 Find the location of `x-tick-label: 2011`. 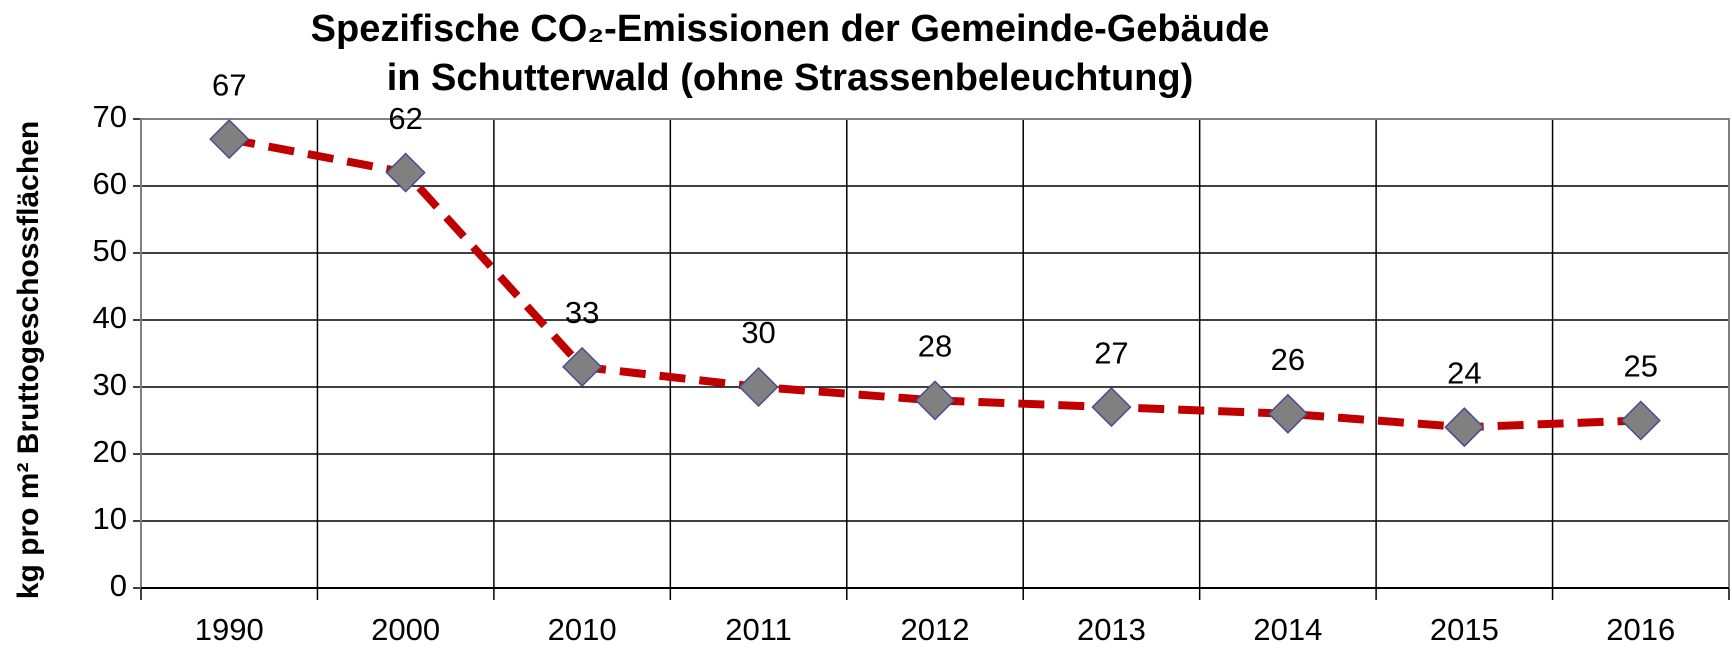

x-tick-label: 2011 is located at coordinates (758, 629).